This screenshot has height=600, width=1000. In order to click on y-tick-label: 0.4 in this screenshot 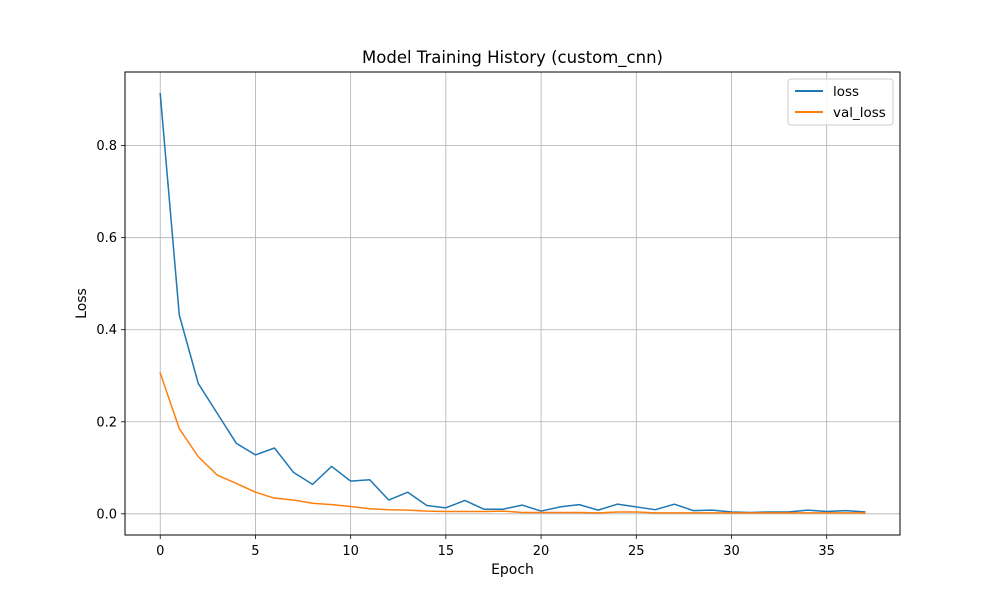, I will do `click(106, 330)`.